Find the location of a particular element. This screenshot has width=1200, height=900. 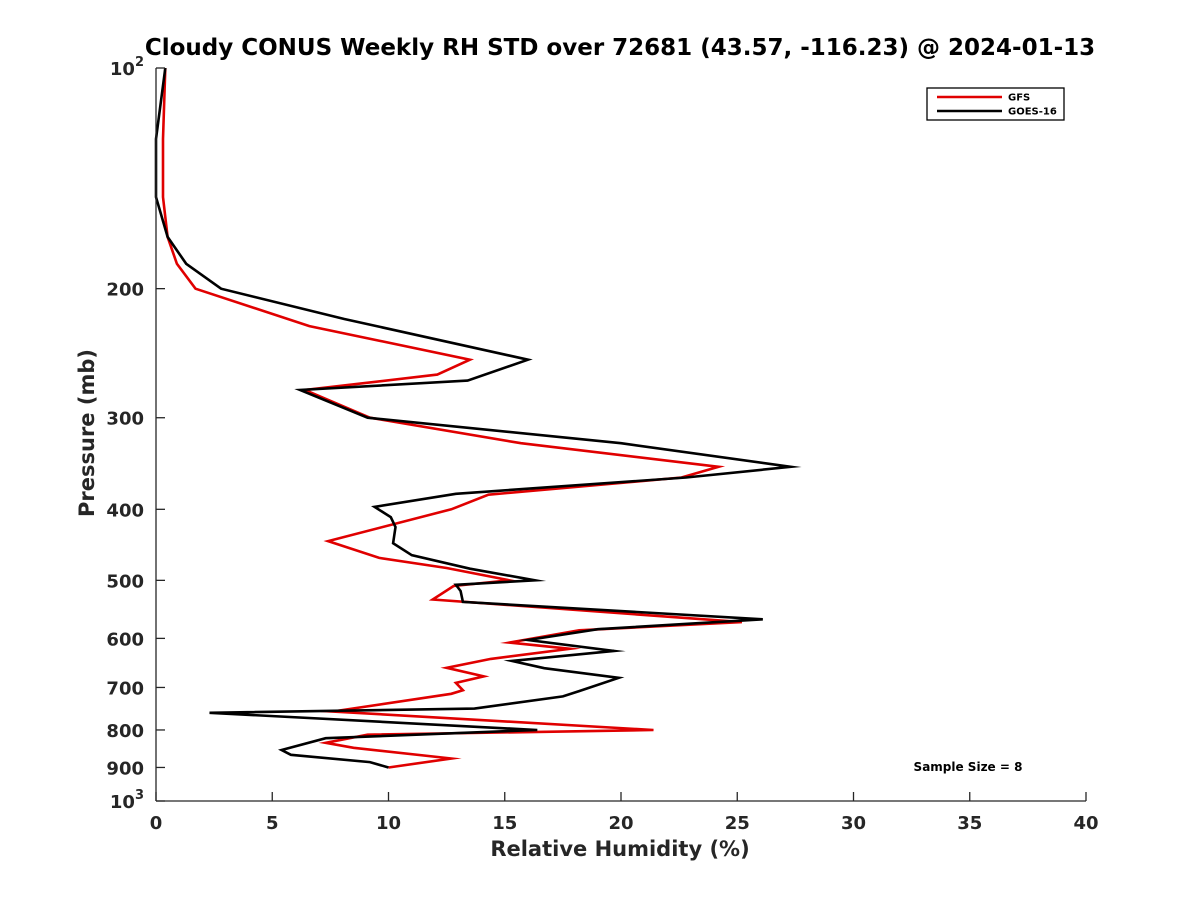

y-tick-label: 300 is located at coordinates (125, 419).